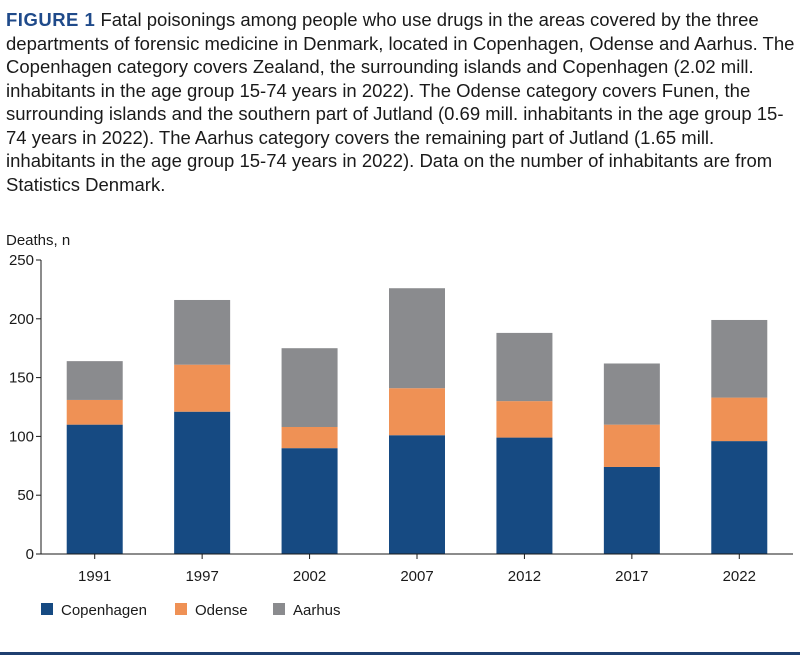 The width and height of the screenshot is (800, 655). Describe the element at coordinates (317, 610) in the screenshot. I see `legend-label-aarhus: Aarhus` at that location.